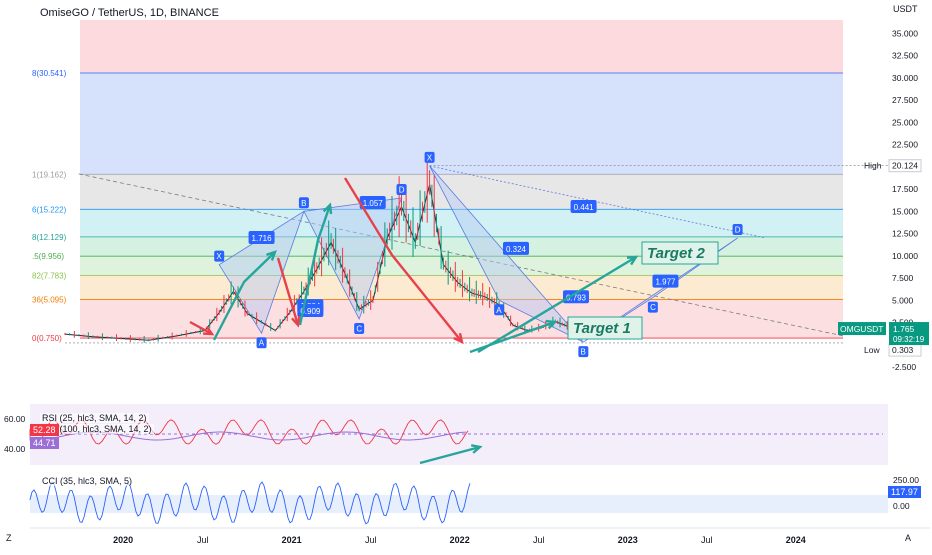 The height and width of the screenshot is (555, 932). I want to click on y-tick-label: 7.500, so click(903, 278).